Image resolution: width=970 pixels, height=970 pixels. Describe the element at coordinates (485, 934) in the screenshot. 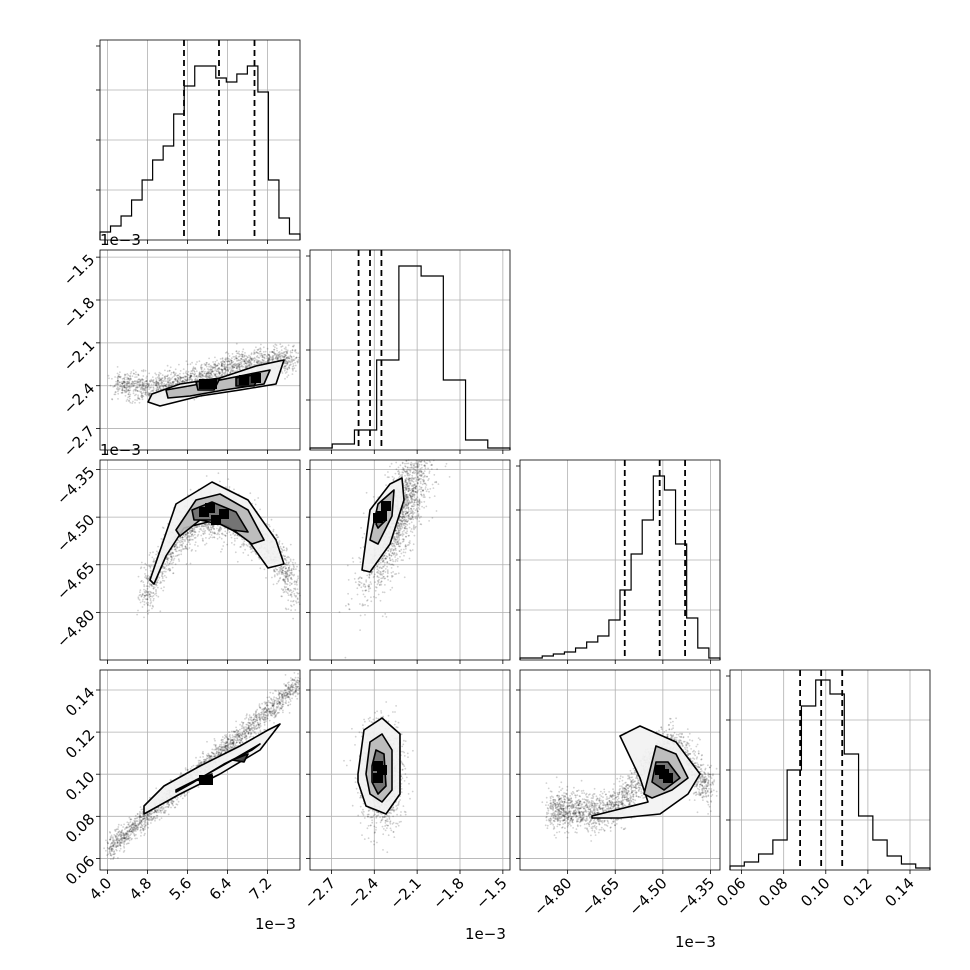

I see `col1-offset-label: 1e−3` at that location.